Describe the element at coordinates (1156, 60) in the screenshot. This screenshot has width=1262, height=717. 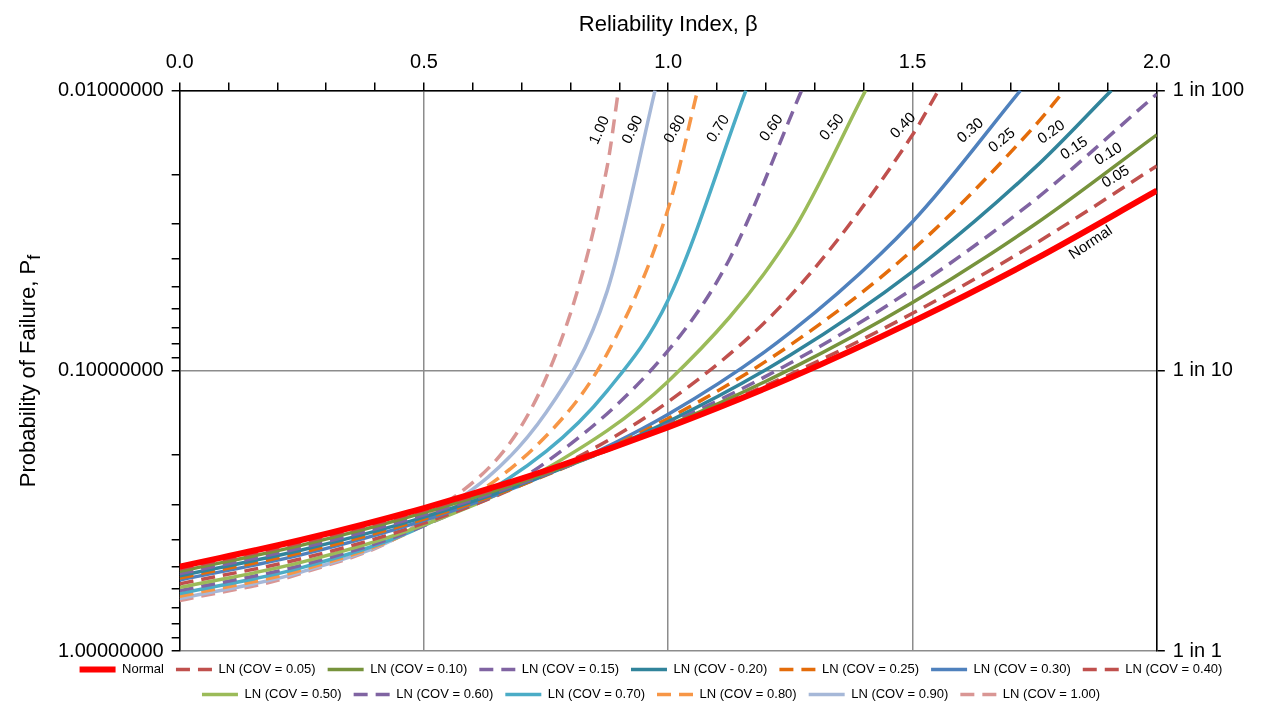
I see `x-tick-label: 2.0` at that location.